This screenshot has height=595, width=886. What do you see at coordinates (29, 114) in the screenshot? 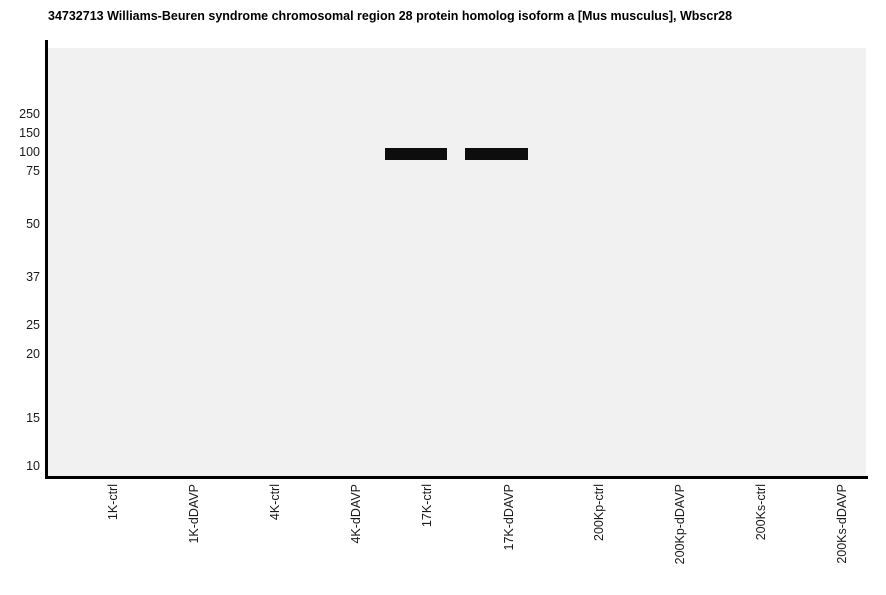
I see `y-tick-label: 250` at bounding box center [29, 114].